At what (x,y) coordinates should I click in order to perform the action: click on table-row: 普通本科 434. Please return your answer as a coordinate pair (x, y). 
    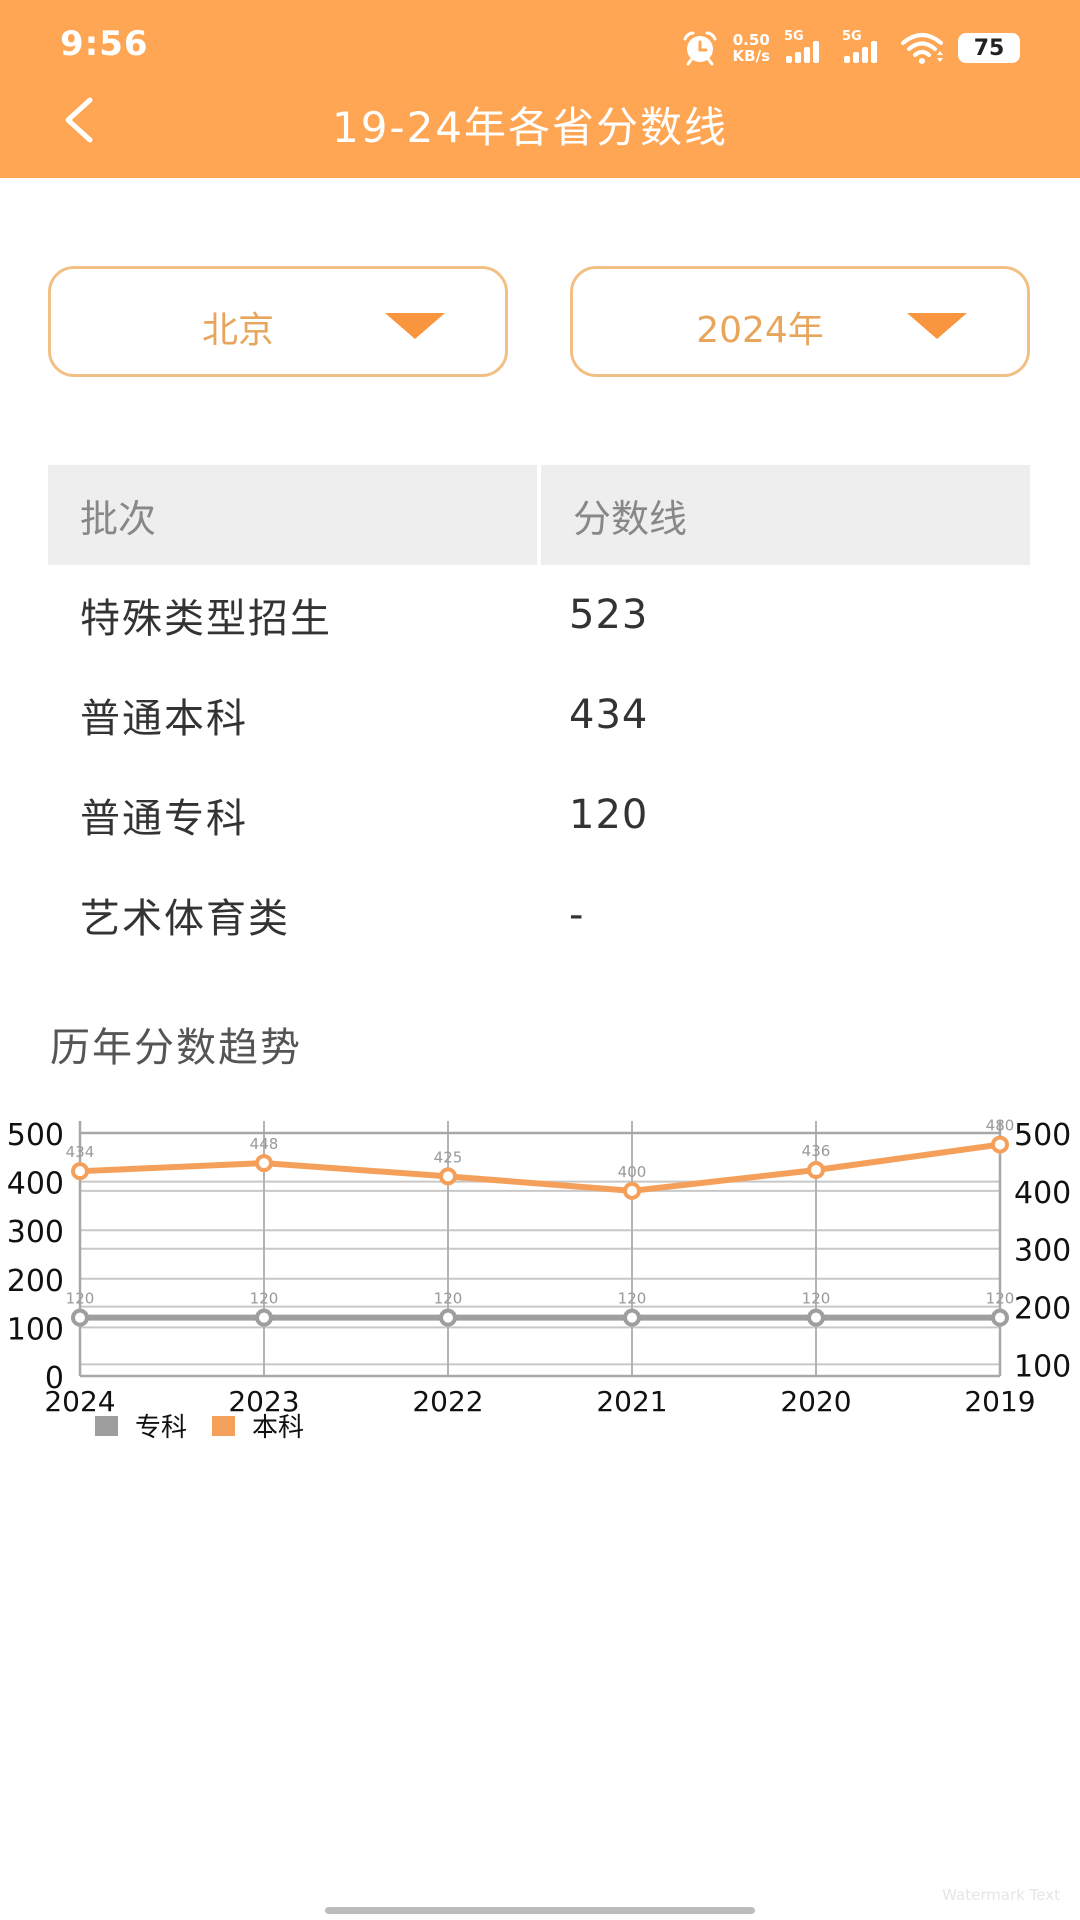
    Looking at the image, I should click on (539, 715).